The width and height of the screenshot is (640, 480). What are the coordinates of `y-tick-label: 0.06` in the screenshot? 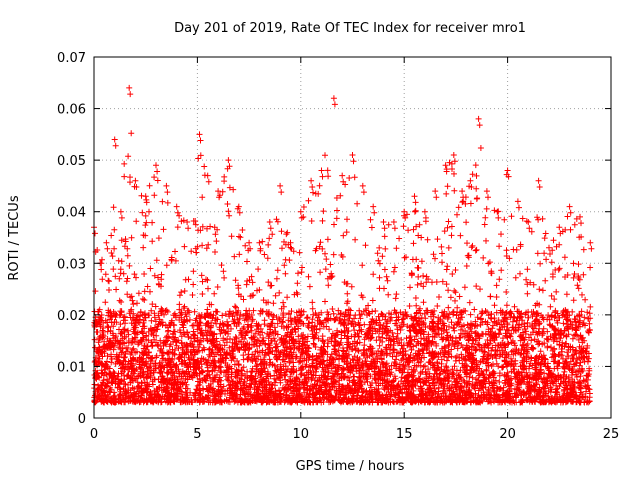 It's located at (71, 110).